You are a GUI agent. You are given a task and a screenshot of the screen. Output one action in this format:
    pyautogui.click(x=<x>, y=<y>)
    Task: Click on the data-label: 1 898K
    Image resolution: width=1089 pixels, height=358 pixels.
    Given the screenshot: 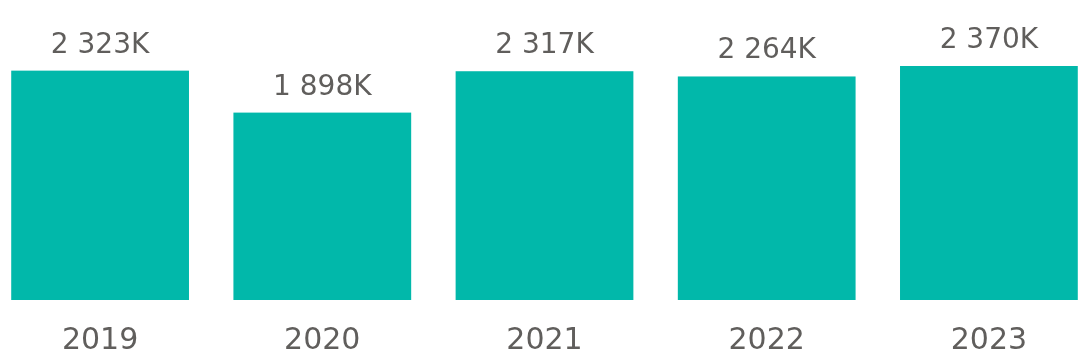 What is the action you would take?
    pyautogui.click(x=323, y=85)
    